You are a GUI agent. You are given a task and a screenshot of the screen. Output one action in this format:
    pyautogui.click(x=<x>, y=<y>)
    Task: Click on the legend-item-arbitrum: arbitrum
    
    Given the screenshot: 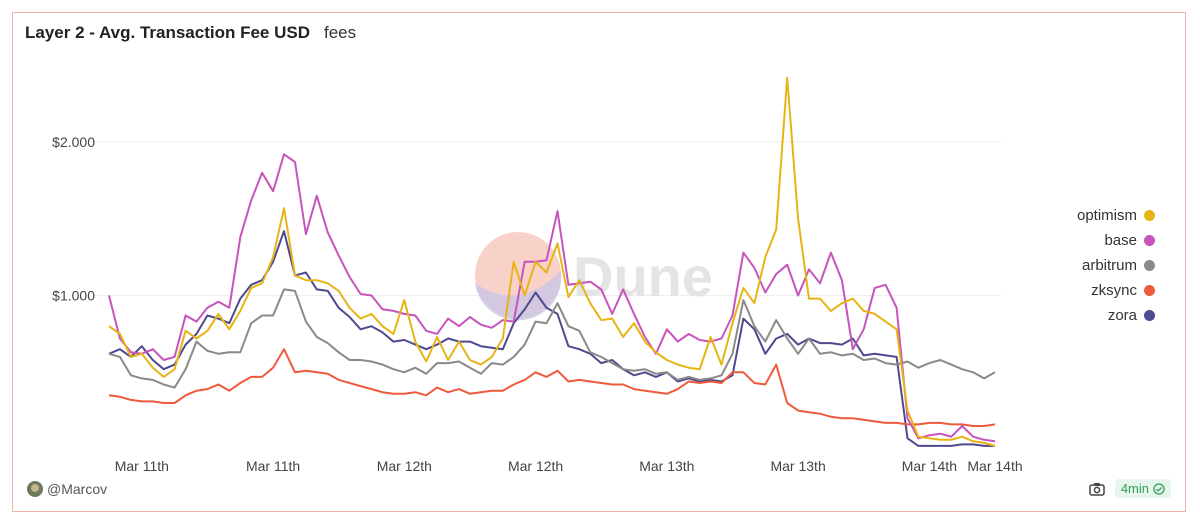 What is the action you would take?
    pyautogui.click(x=1116, y=265)
    